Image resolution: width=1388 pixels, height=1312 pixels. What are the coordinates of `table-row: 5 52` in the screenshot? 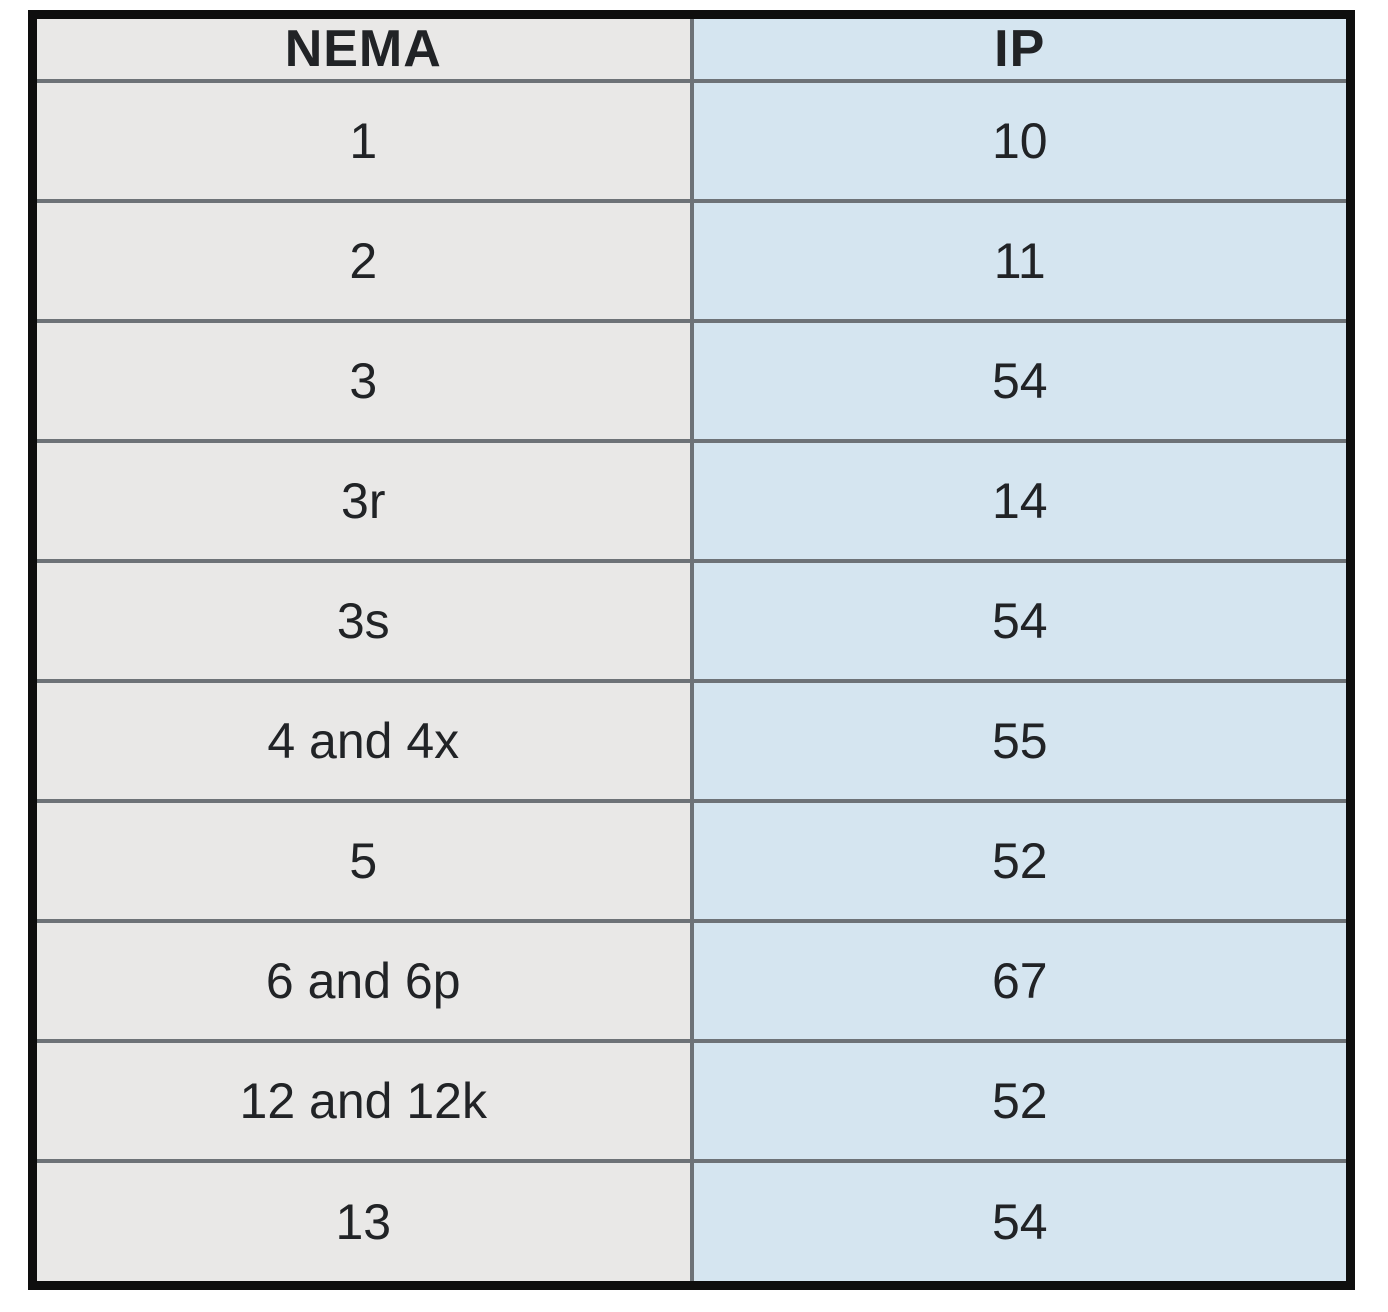 It's located at (691, 860).